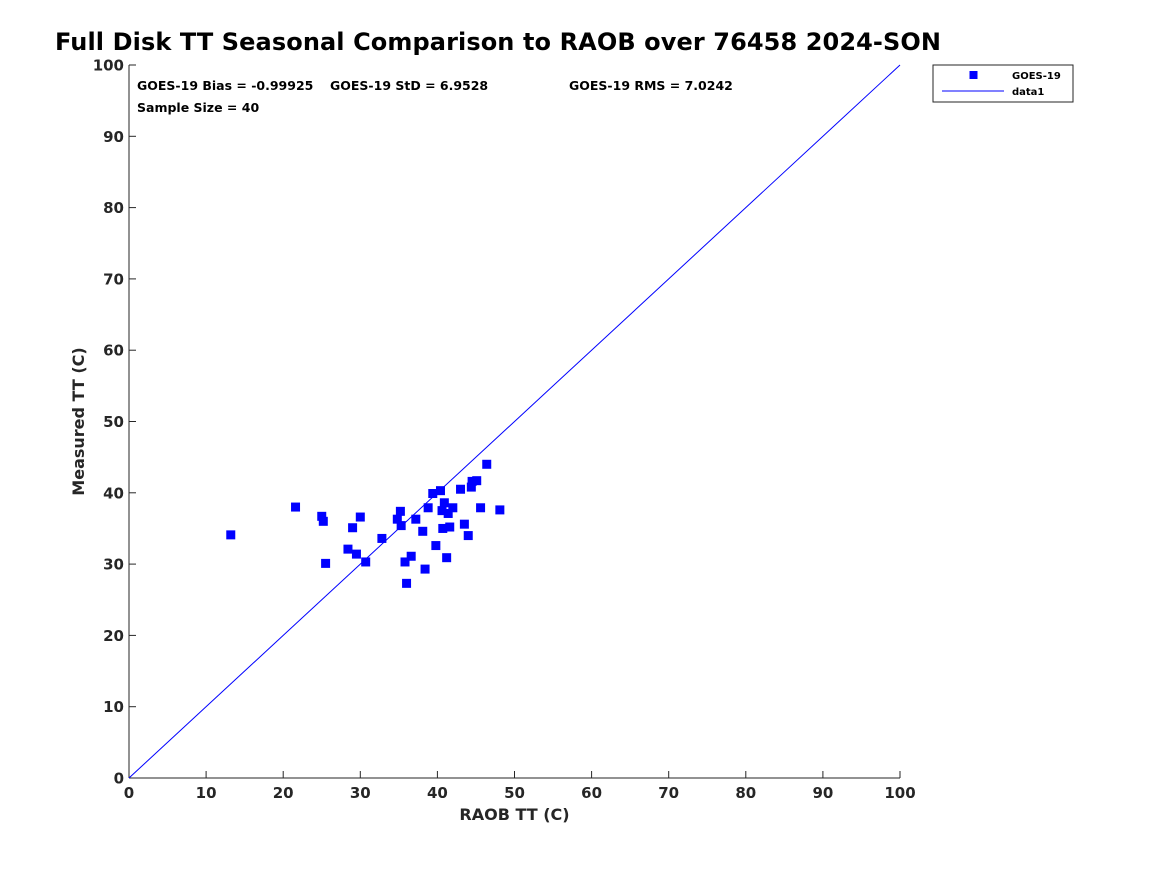 Image resolution: width=1167 pixels, height=875 pixels. Describe the element at coordinates (591, 793) in the screenshot. I see `x-tick-label: 60` at that location.